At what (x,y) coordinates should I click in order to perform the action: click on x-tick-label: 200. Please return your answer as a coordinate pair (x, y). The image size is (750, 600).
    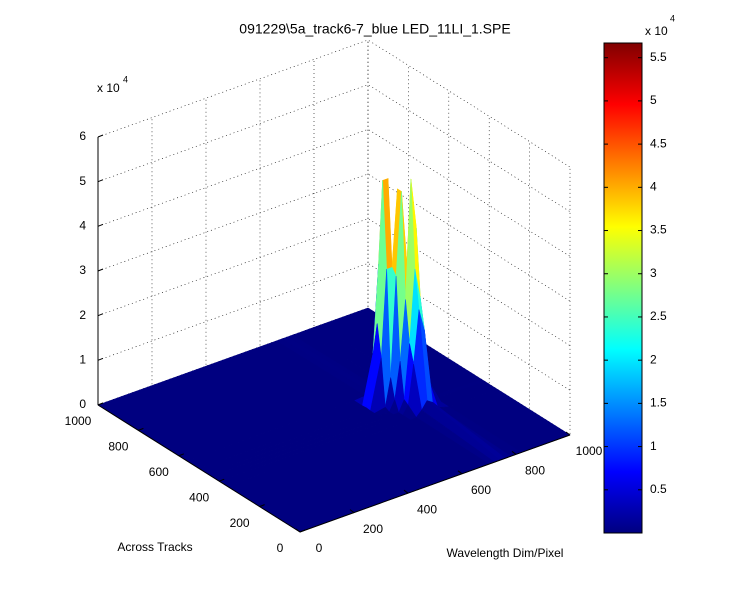
    Looking at the image, I should click on (373, 529).